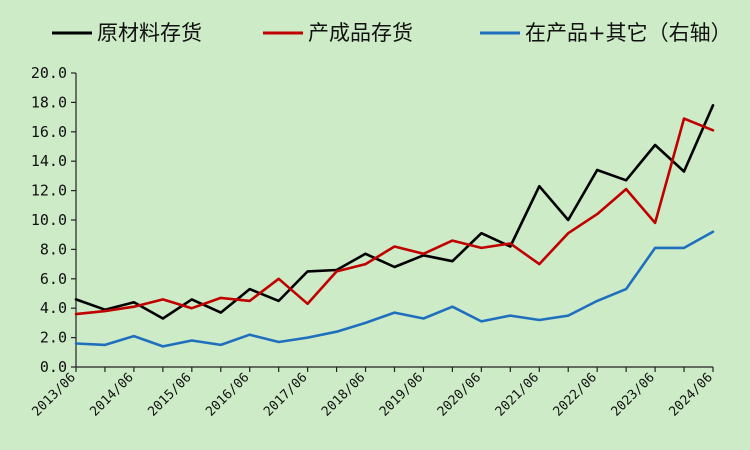 The image size is (750, 450). Describe the element at coordinates (575, 394) in the screenshot. I see `x-tick-label: 2022/06` at that location.